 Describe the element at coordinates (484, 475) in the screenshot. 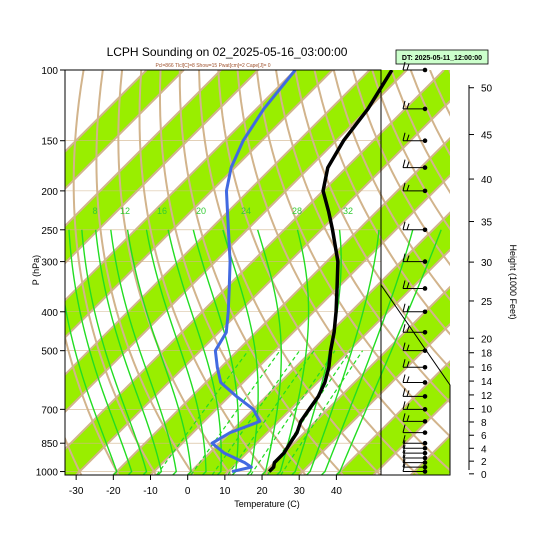

I see `height-tick-label: 0` at that location.